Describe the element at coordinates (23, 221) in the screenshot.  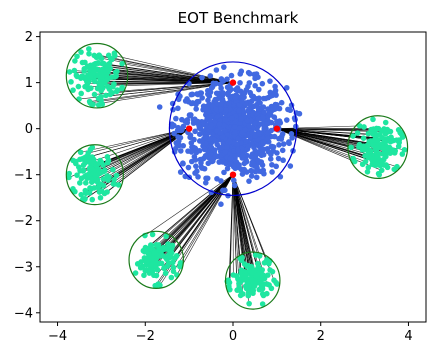
I see `y-tick-label: −2` at that location.